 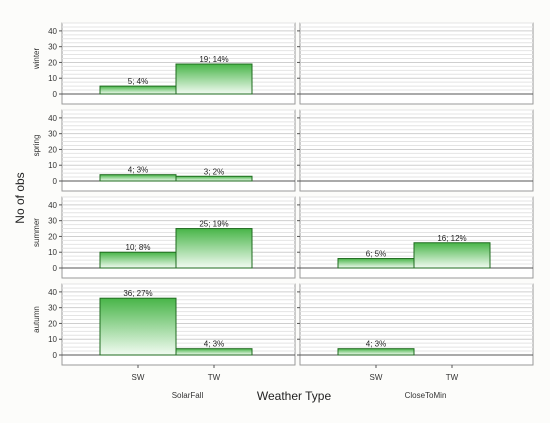 I want to click on panel-autumn-CloseToMin: 4; 3%, so click(x=415, y=324).